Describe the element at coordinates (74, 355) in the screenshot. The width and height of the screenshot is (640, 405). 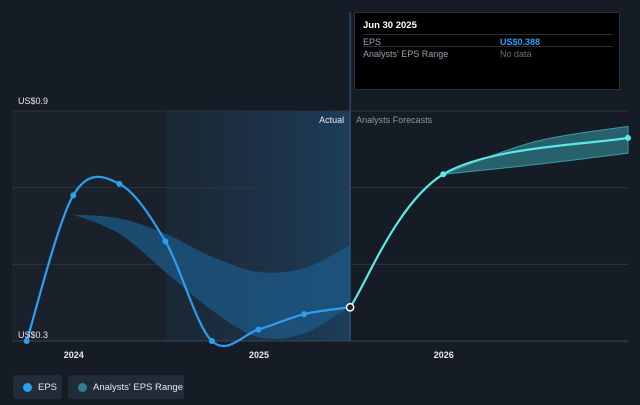
I see `x-tick-label: 2024` at that location.